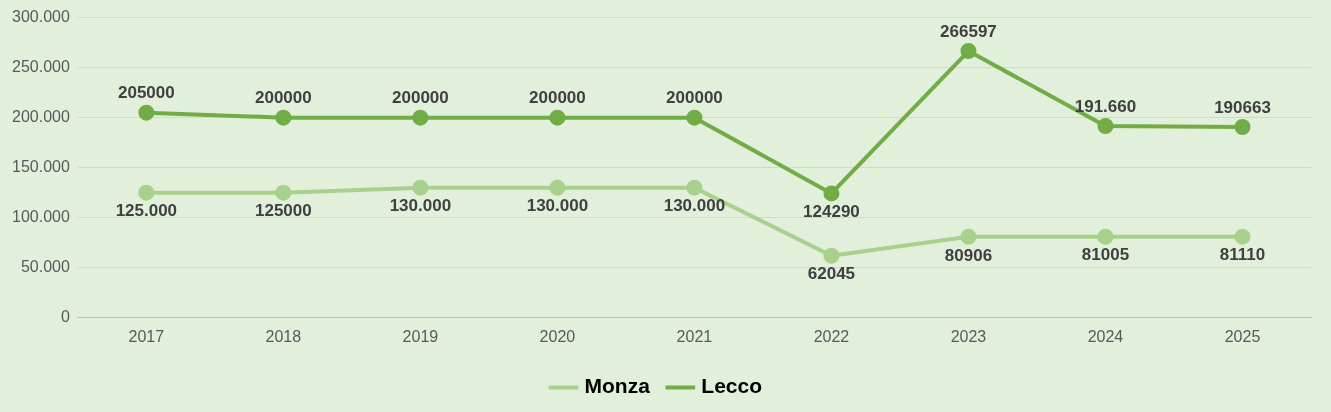  Describe the element at coordinates (732, 386) in the screenshot. I see `legend-label: Lecco` at that location.